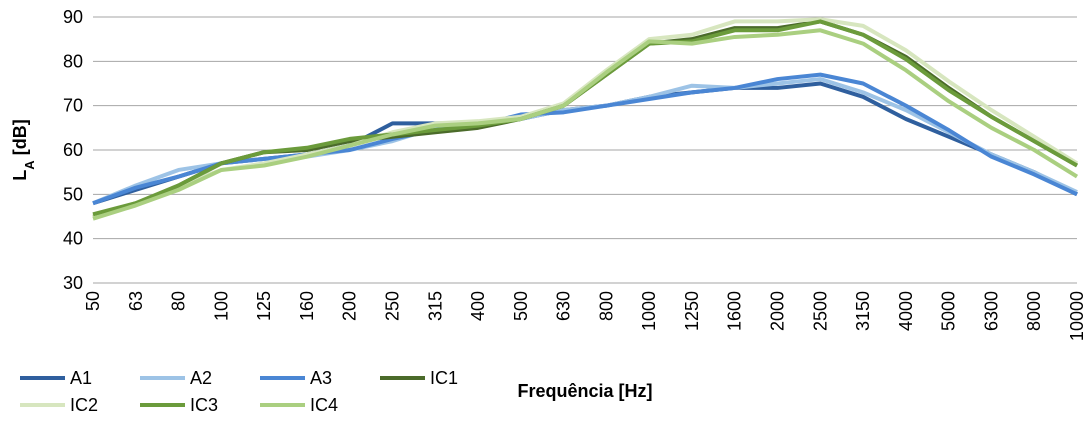 The height and width of the screenshot is (424, 1089). Describe the element at coordinates (521, 306) in the screenshot. I see `x-tick-label: 500` at that location.